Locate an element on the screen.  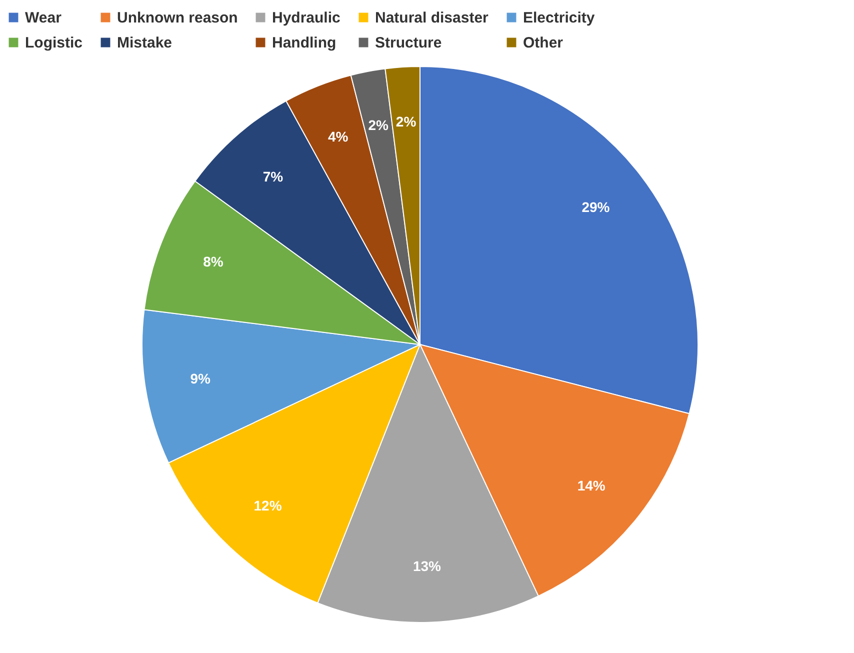
legend-label: Unknown reason is located at coordinates (177, 18).